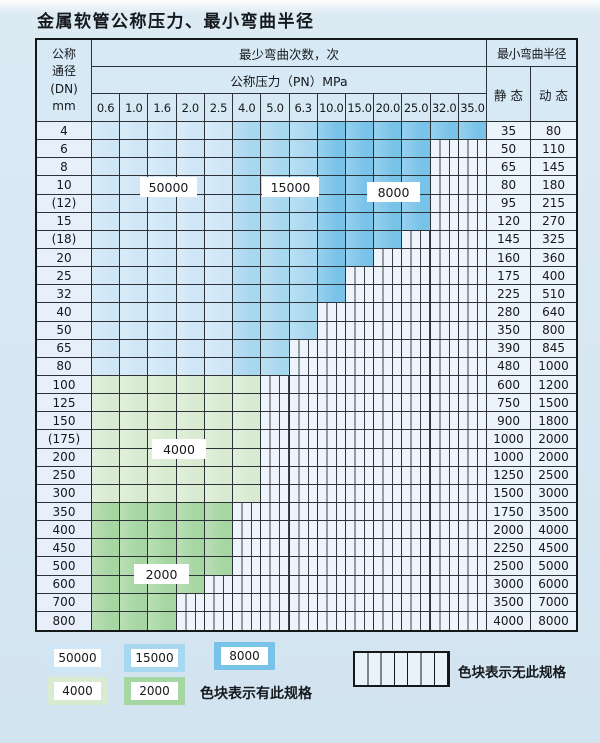 The height and width of the screenshot is (743, 600). Describe the element at coordinates (509, 385) in the screenshot. I see `static-radius-cell: 600` at that location.